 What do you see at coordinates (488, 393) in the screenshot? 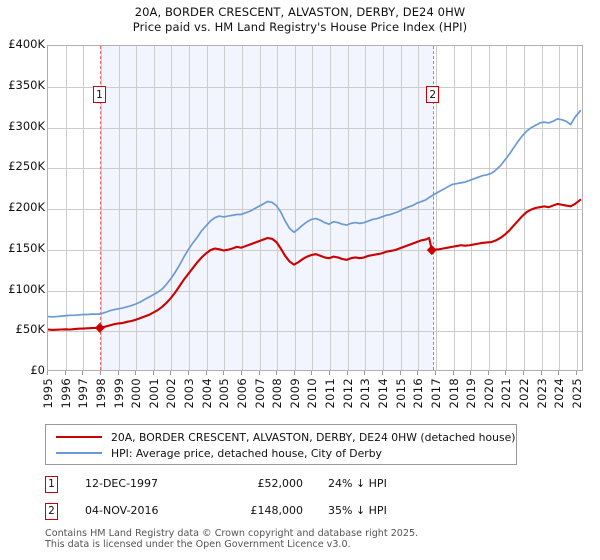
I see `x-axis-tick-label: 2020` at bounding box center [488, 393].